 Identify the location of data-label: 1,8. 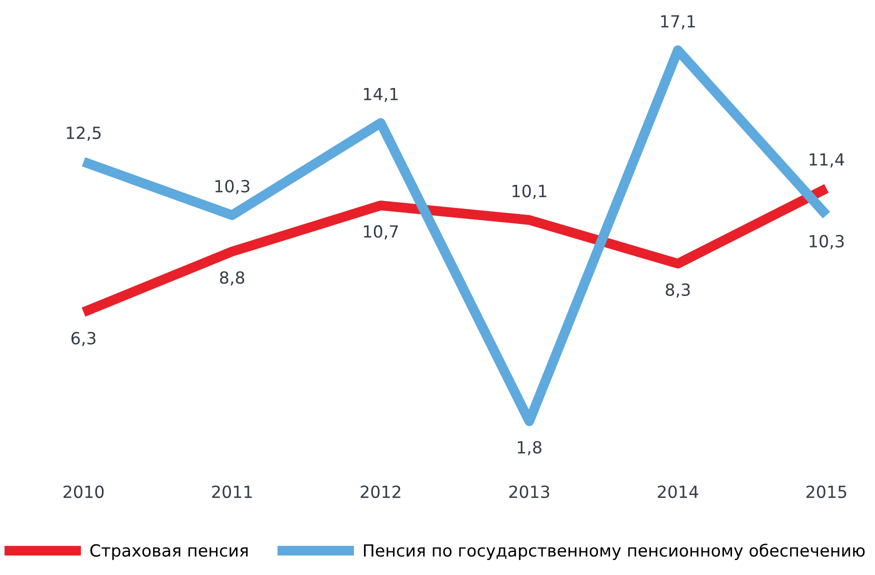
(530, 448).